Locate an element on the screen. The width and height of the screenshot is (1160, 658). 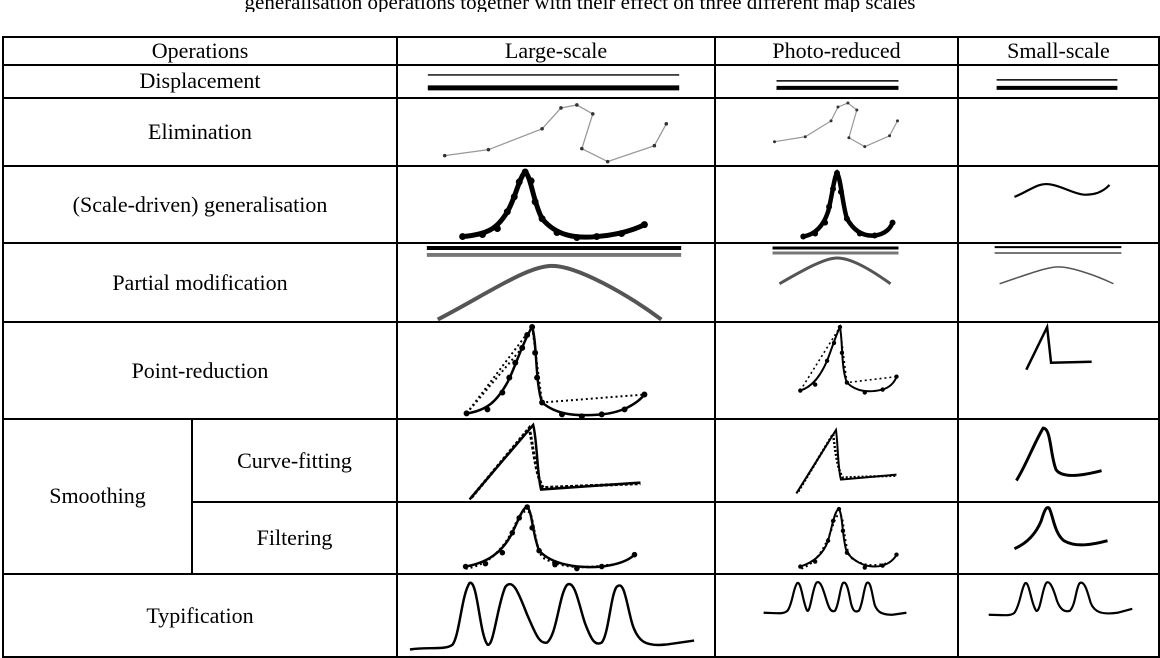
point-reduction-photo-figure is located at coordinates (836, 370).